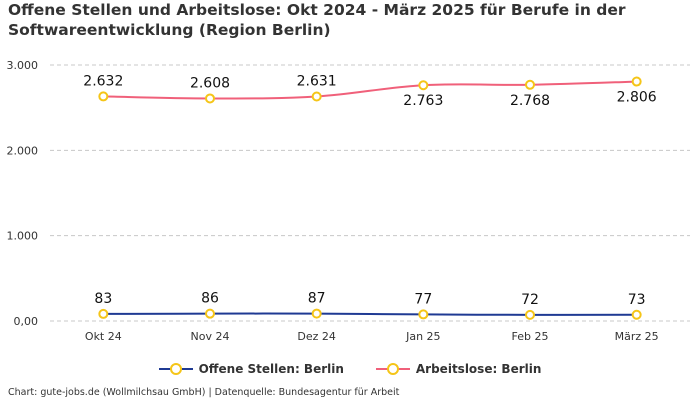 This screenshot has width=700, height=400. What do you see at coordinates (530, 300) in the screenshot?
I see `data-label: 72` at bounding box center [530, 300].